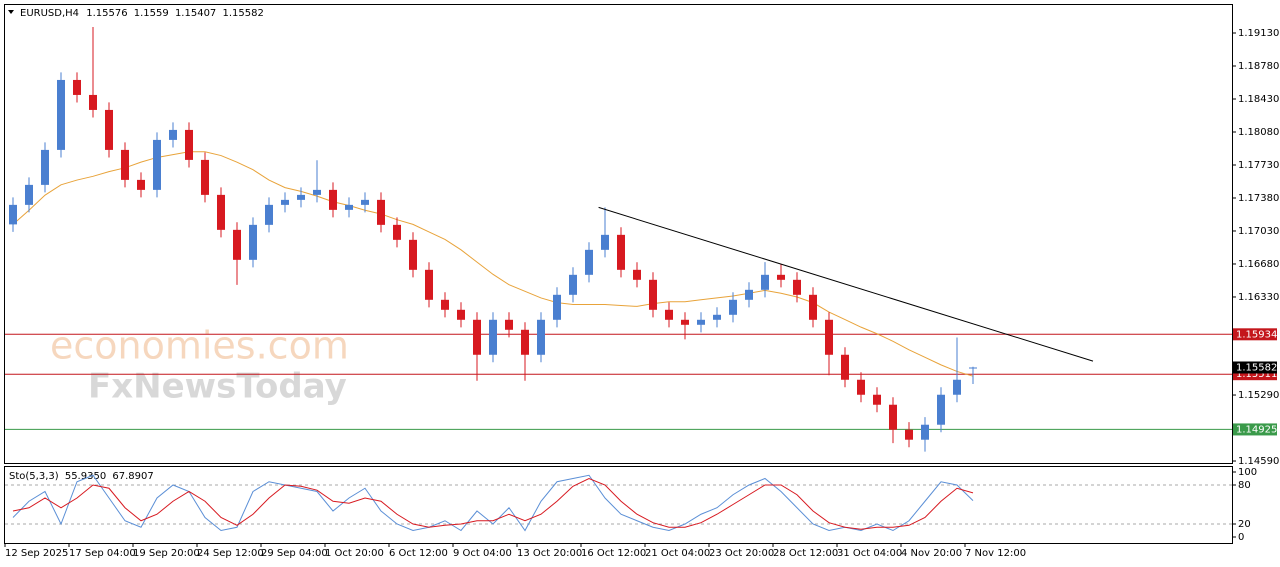 Image resolution: width=1280 pixels, height=567 pixels. Describe the element at coordinates (1258, 132) in the screenshot. I see `y-tick-label: 1.18080` at that location.